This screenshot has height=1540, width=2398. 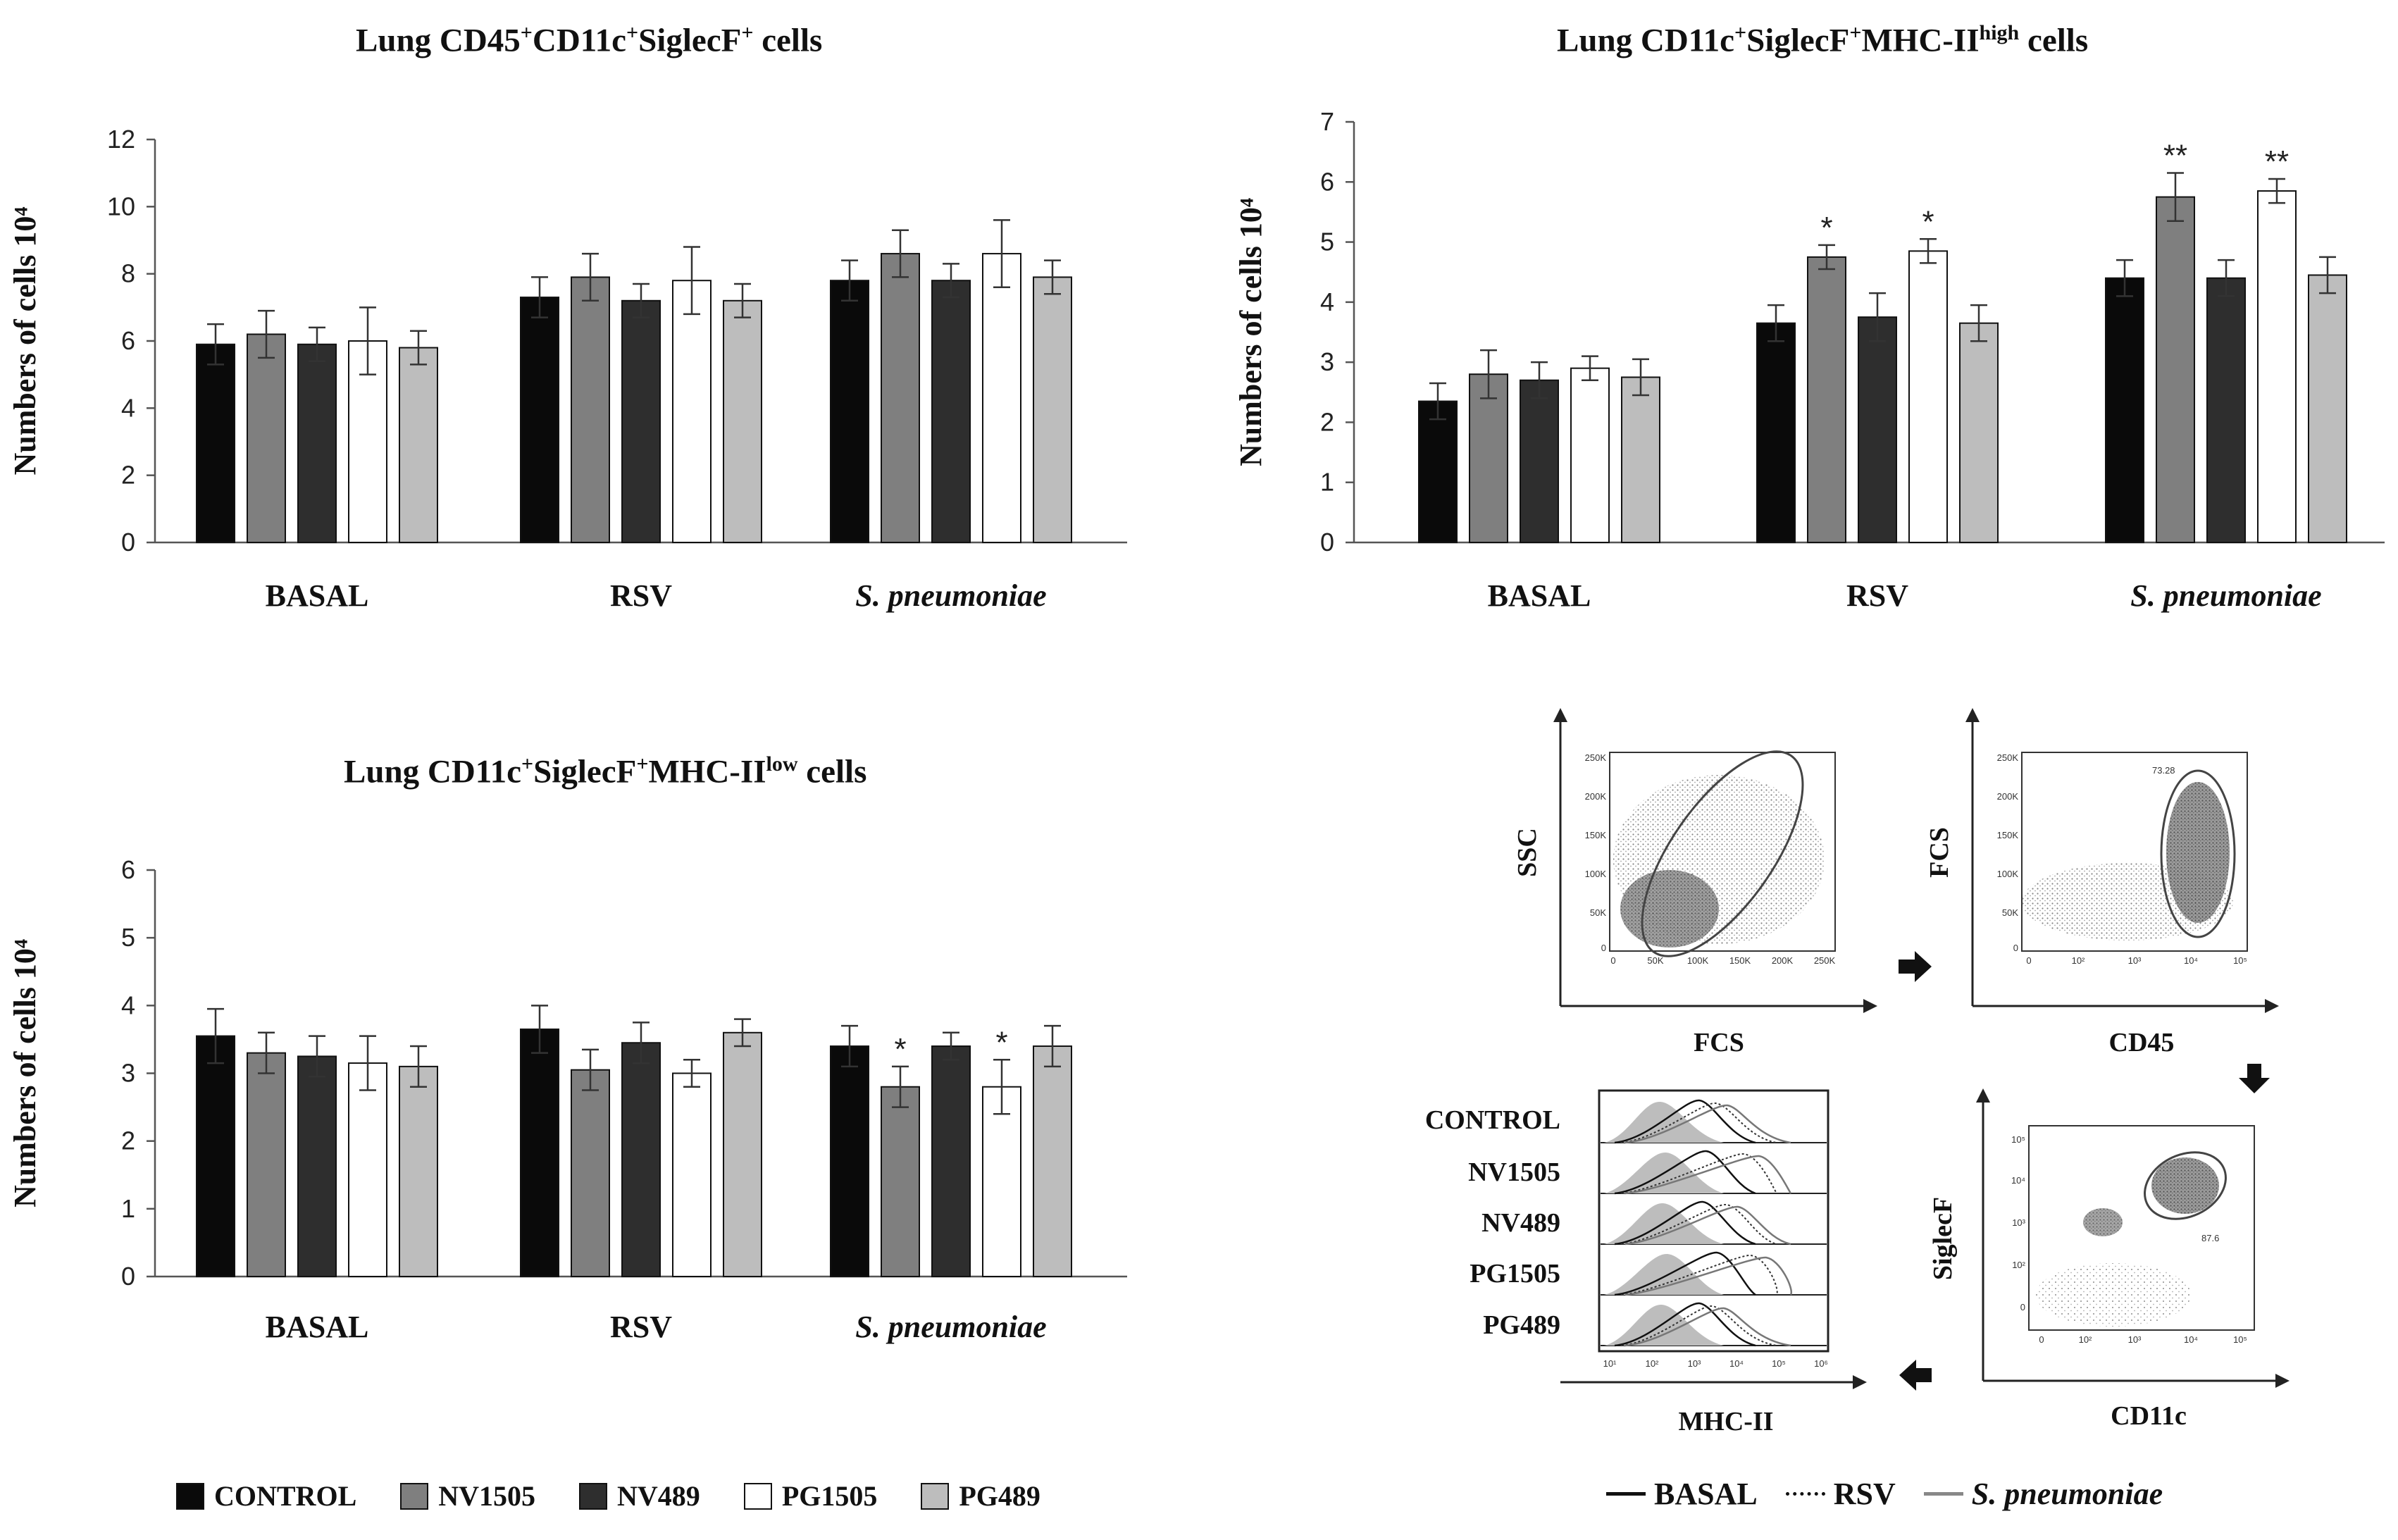 I want to click on hist-row-label: NV489, so click(x=1520, y=1223).